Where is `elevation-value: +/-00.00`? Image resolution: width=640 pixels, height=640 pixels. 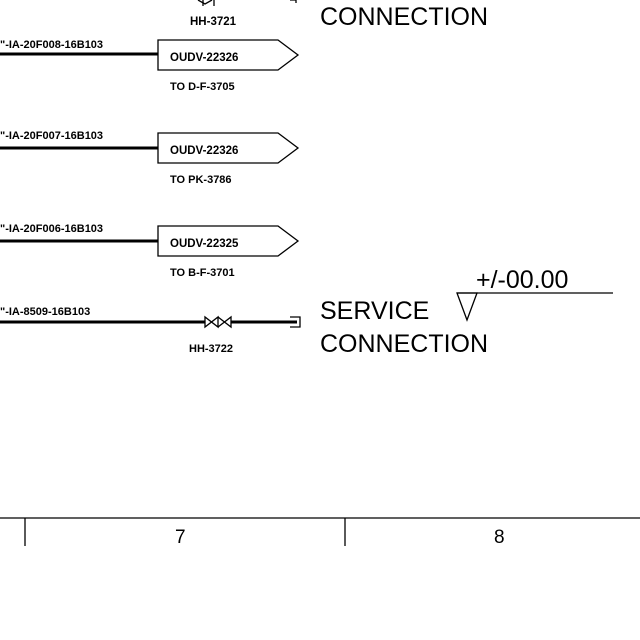
elevation-value: +/-00.00 is located at coordinates (522, 280).